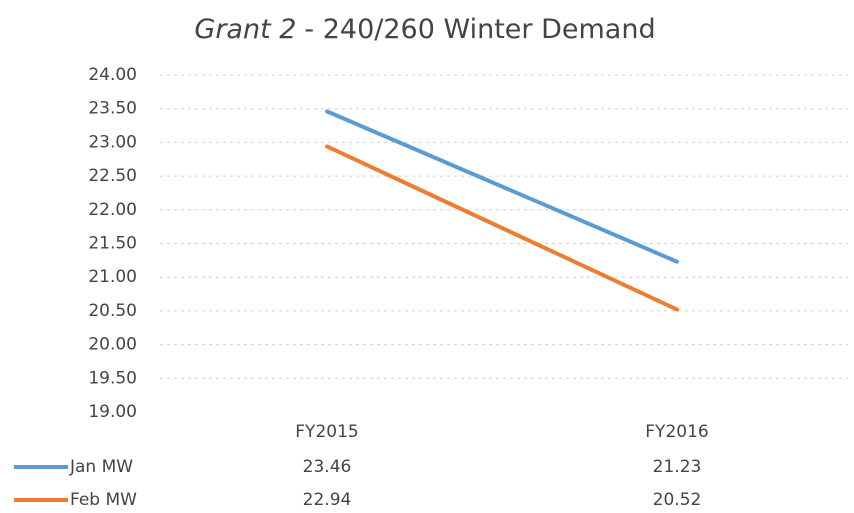 This screenshot has width=854, height=513. What do you see at coordinates (112, 378) in the screenshot?
I see `y-tick-label: 19.50` at bounding box center [112, 378].